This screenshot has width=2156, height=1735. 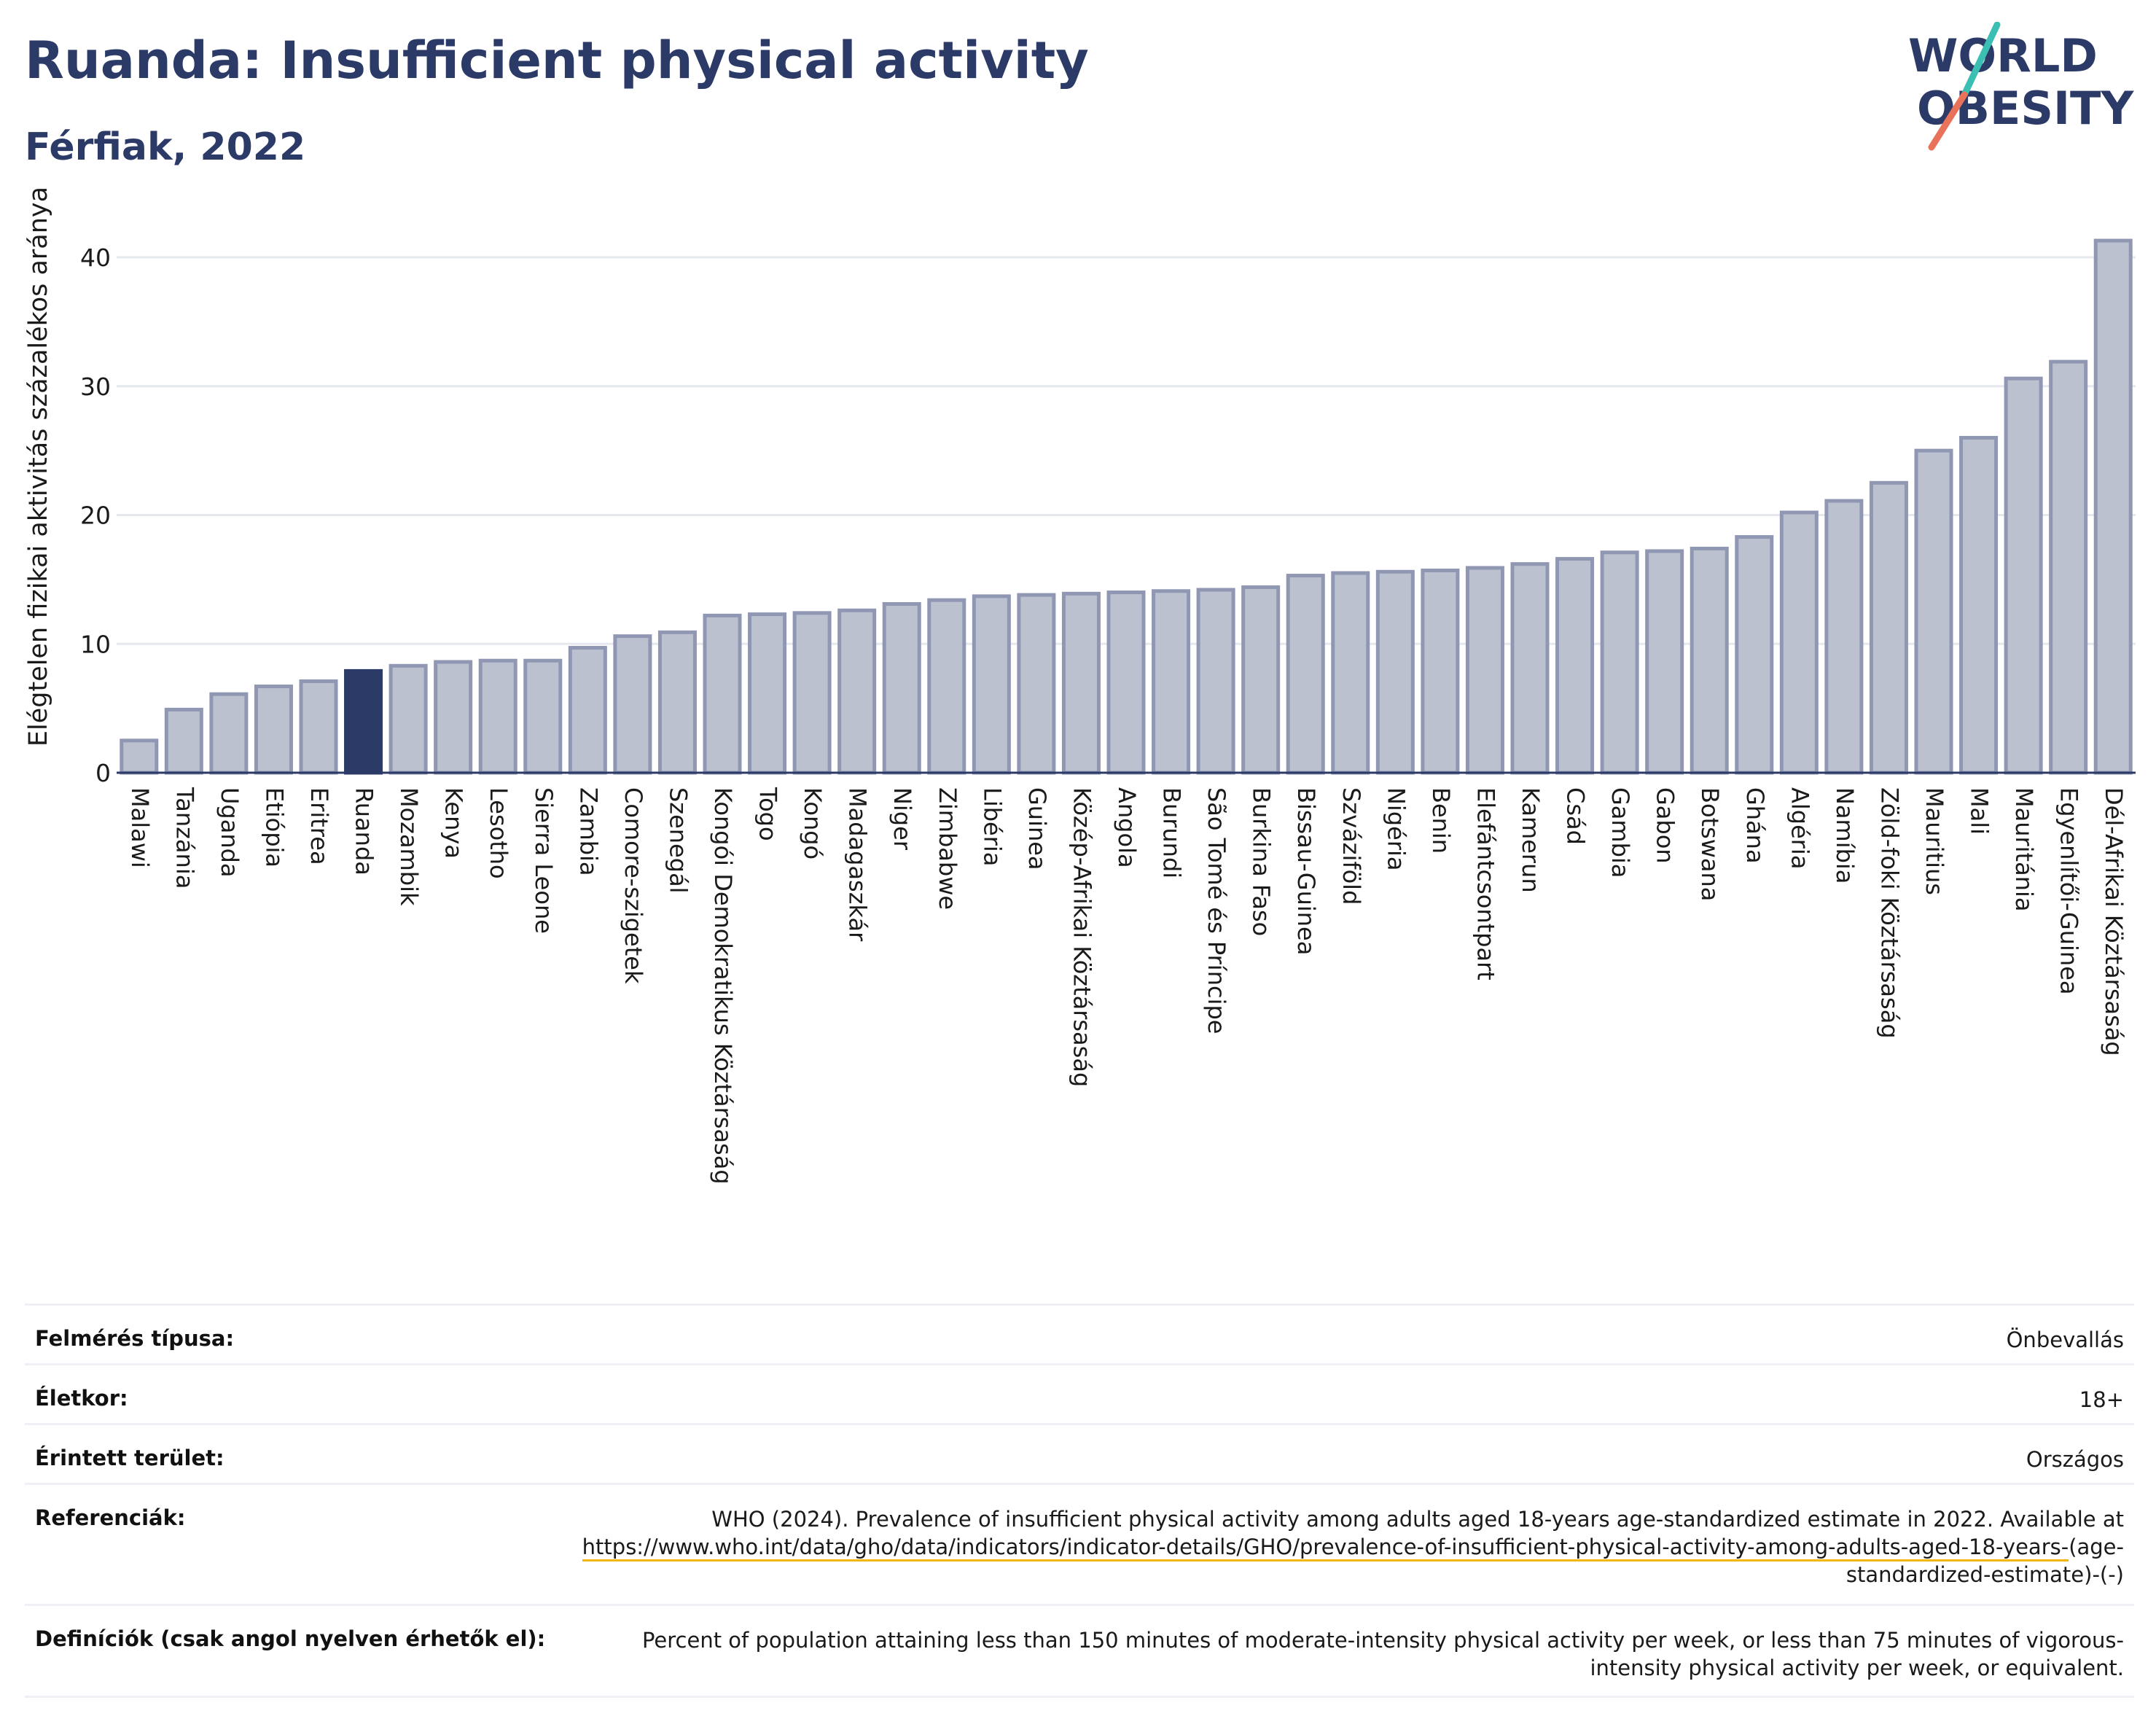 What do you see at coordinates (129, 1458) in the screenshot?
I see `area-label: Érintett terület:` at bounding box center [129, 1458].